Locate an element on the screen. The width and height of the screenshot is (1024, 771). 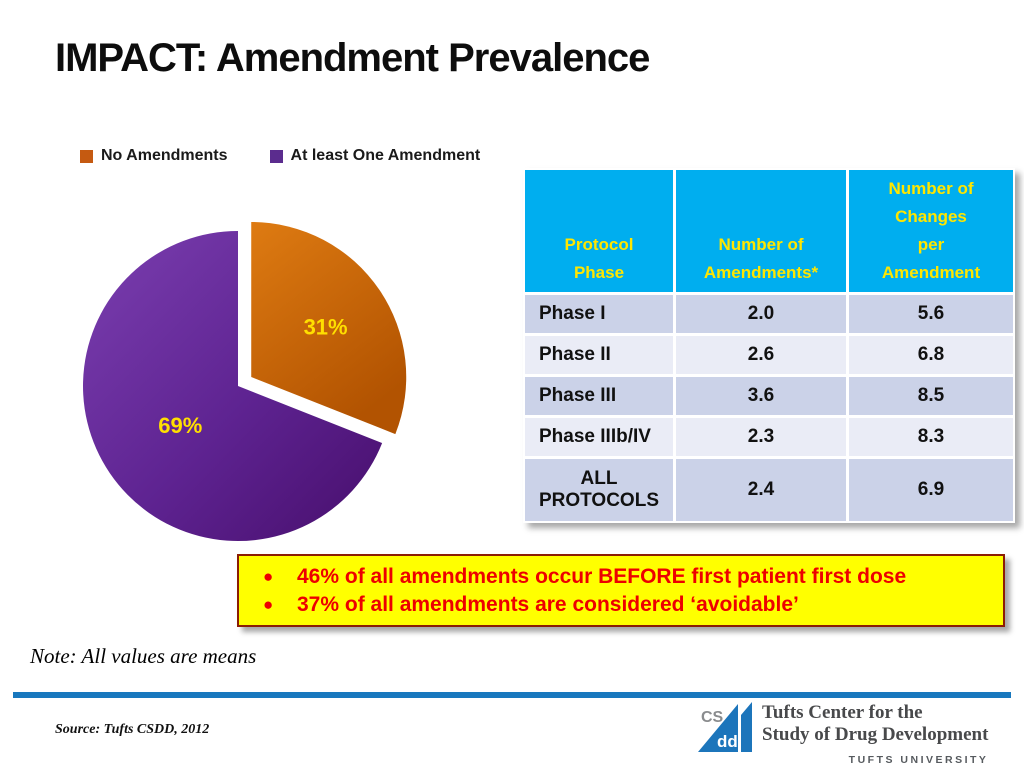
table-cell-phase: Phase III is located at coordinates (599, 396).